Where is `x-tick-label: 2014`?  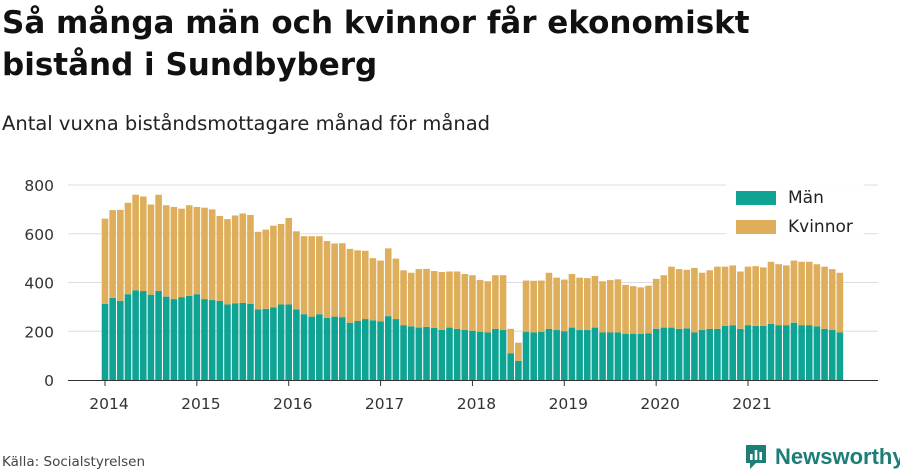
x-tick-label: 2014 is located at coordinates (108, 404).